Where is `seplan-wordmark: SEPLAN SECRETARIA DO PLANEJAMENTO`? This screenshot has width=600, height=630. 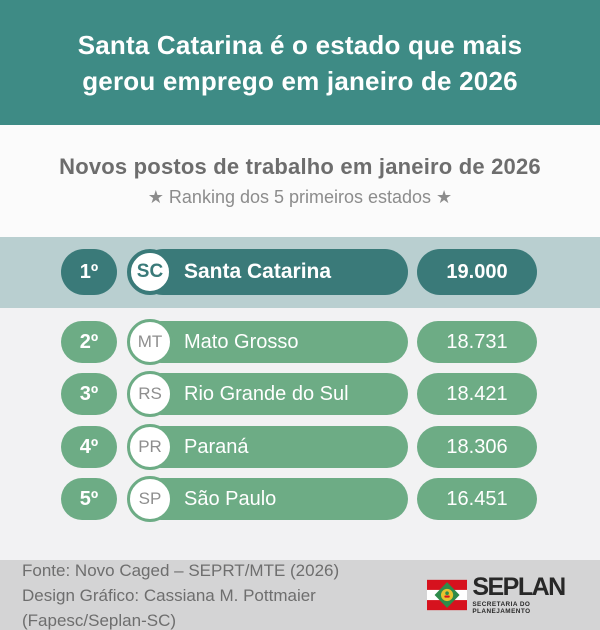 seplan-wordmark: SEPLAN SECRETARIA DO PLANEJAMENTO is located at coordinates (525, 594).